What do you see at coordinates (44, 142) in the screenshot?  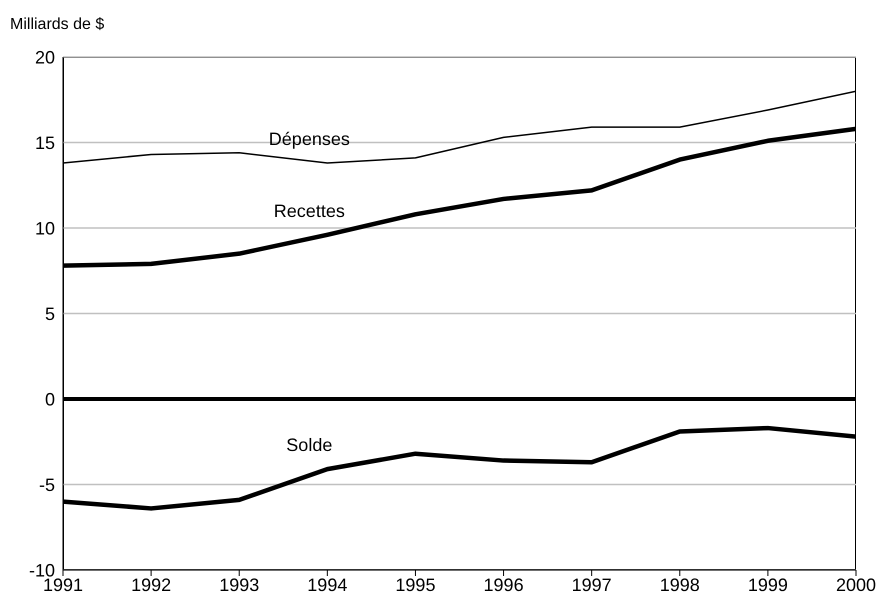 I see `y-tick-label: 15` at bounding box center [44, 142].